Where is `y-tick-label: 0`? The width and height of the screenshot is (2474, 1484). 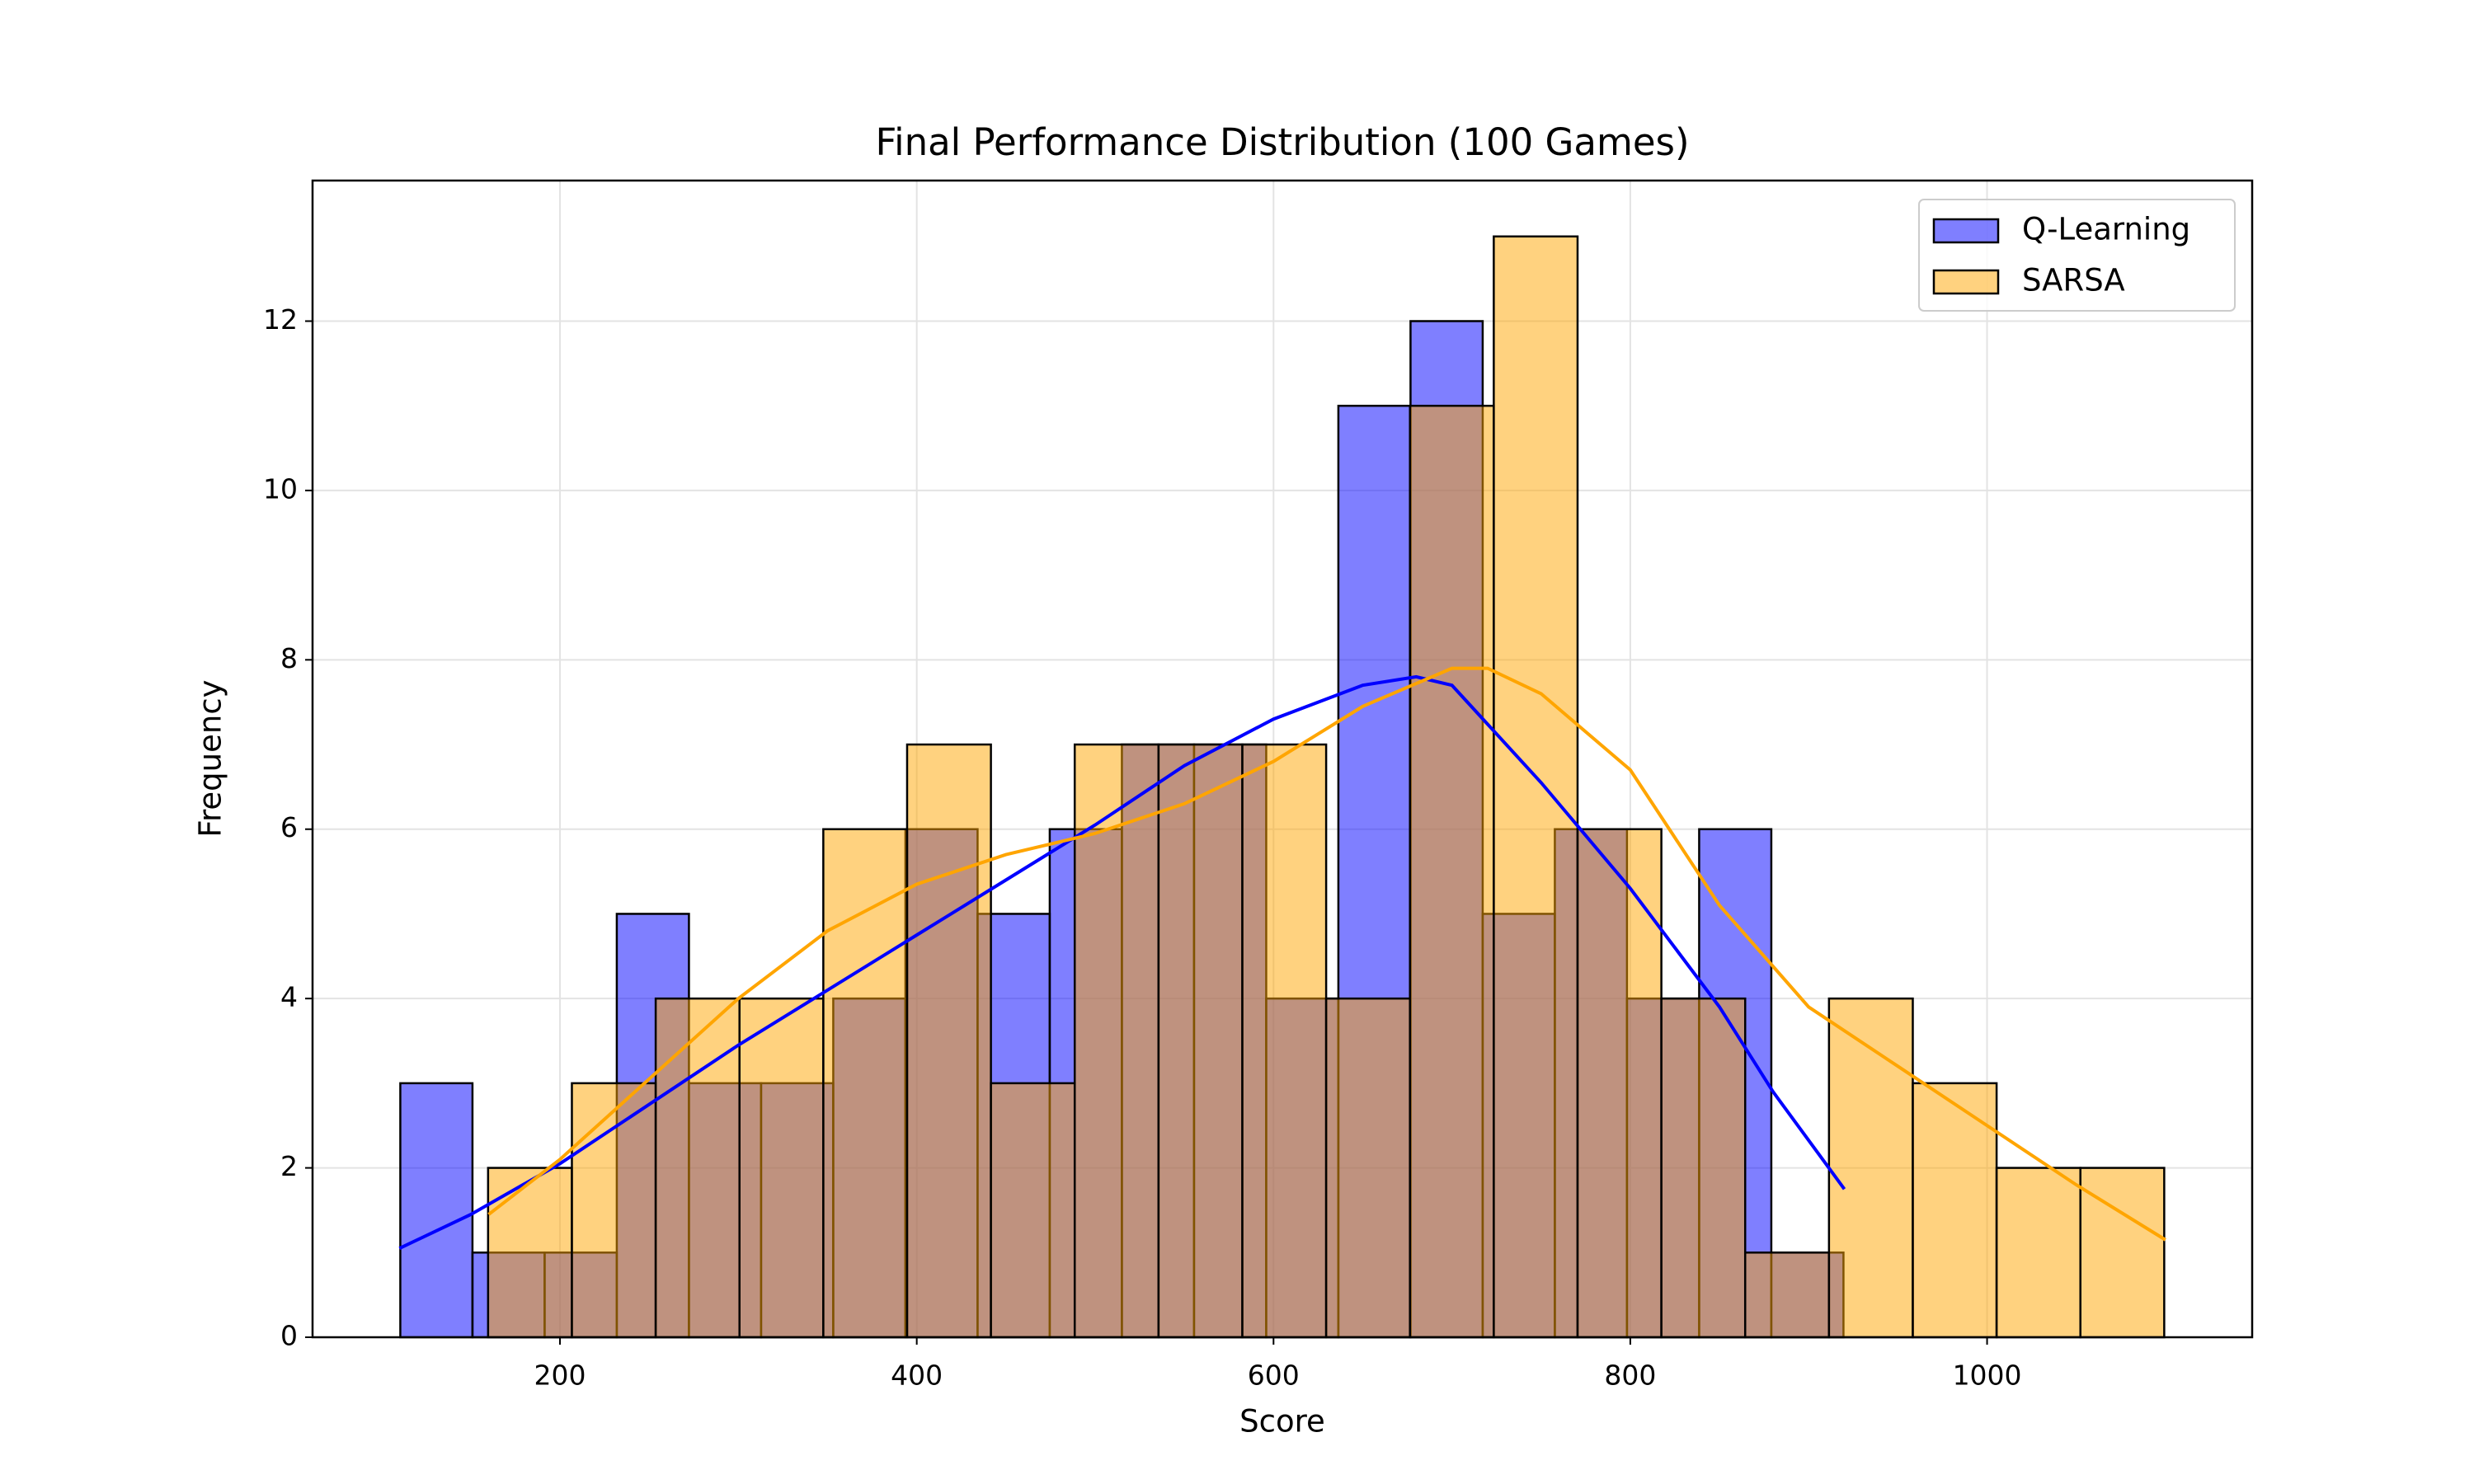 y-tick-label: 0 is located at coordinates (289, 1336).